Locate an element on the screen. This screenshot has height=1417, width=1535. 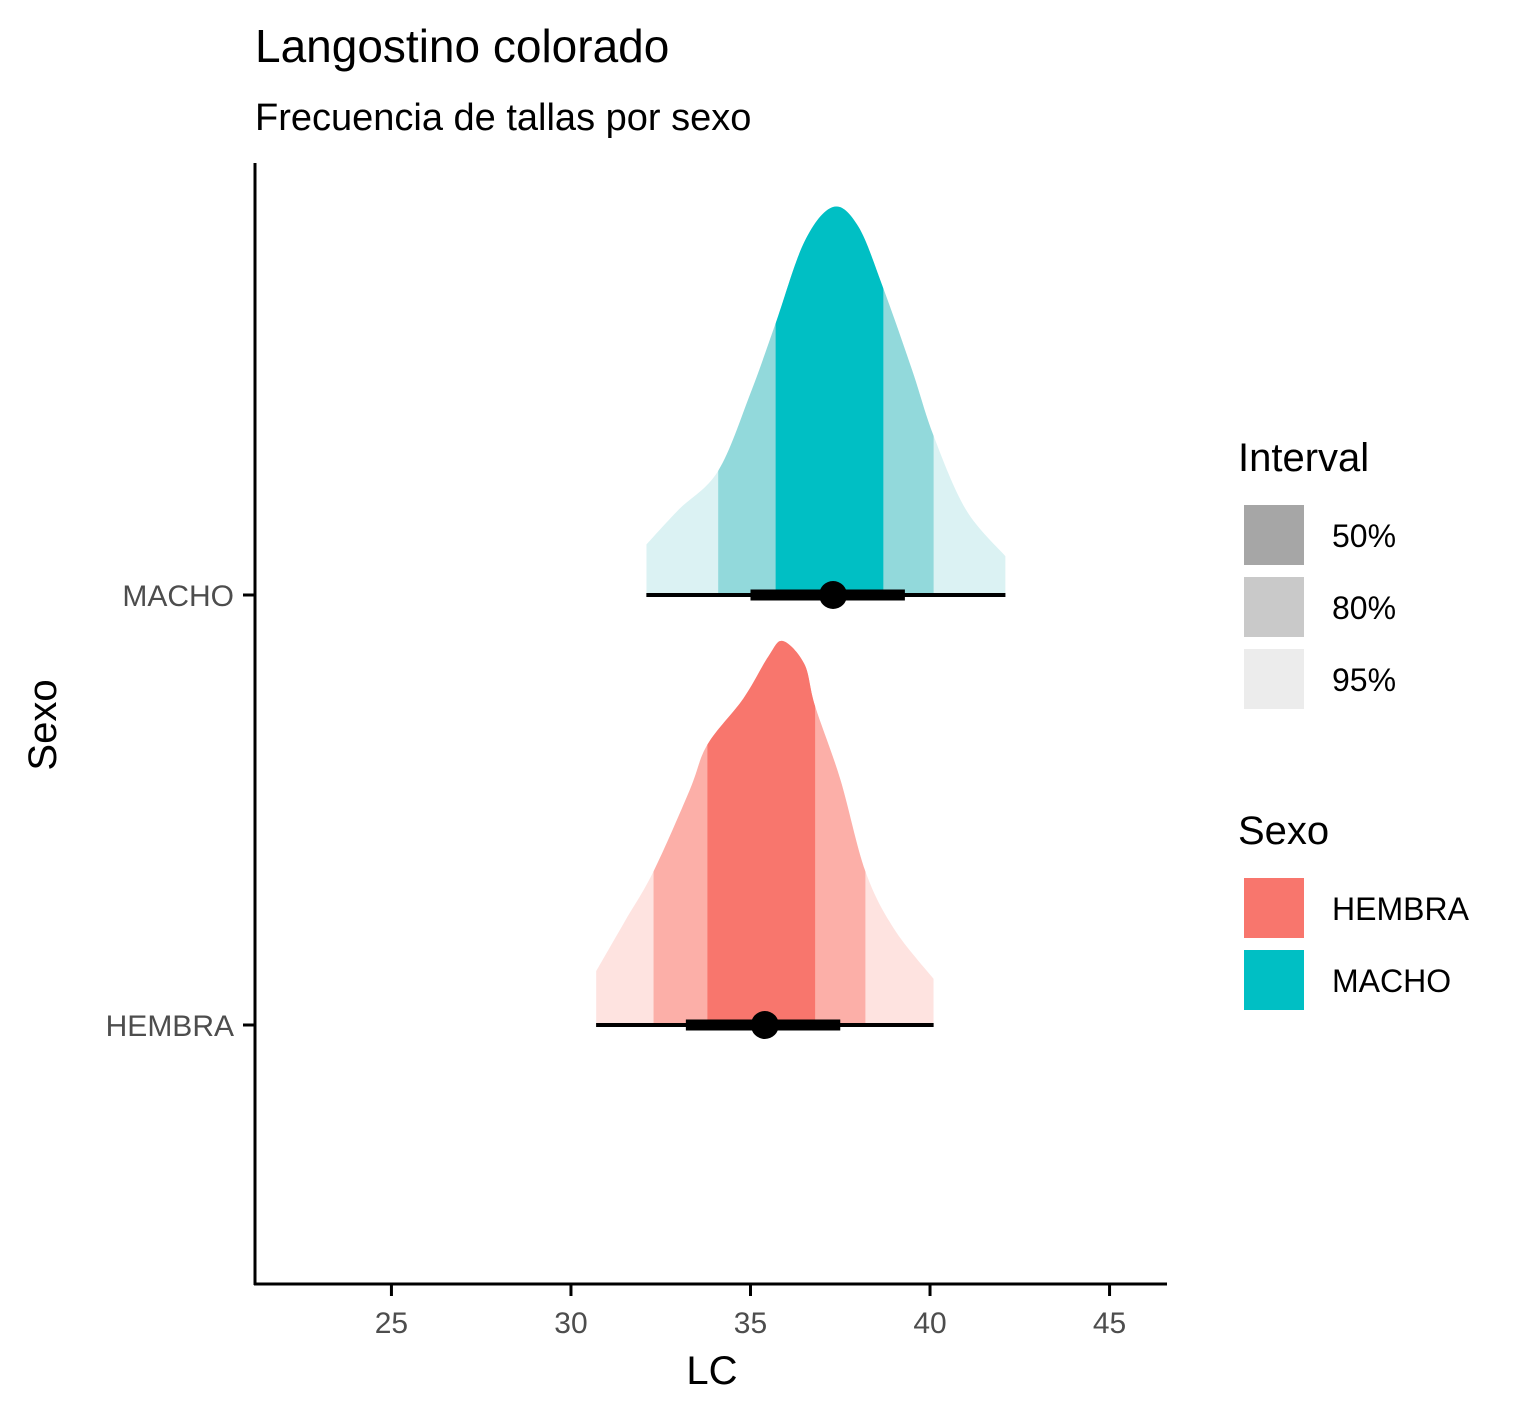
legend-sexo-label: MACHO is located at coordinates (1391, 981).